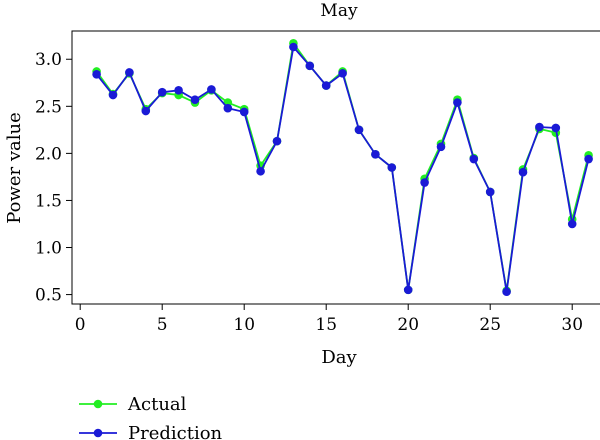 Image resolution: width=600 pixels, height=440 pixels. What do you see at coordinates (80, 325) in the screenshot?
I see `x-tick-label: 0` at bounding box center [80, 325].